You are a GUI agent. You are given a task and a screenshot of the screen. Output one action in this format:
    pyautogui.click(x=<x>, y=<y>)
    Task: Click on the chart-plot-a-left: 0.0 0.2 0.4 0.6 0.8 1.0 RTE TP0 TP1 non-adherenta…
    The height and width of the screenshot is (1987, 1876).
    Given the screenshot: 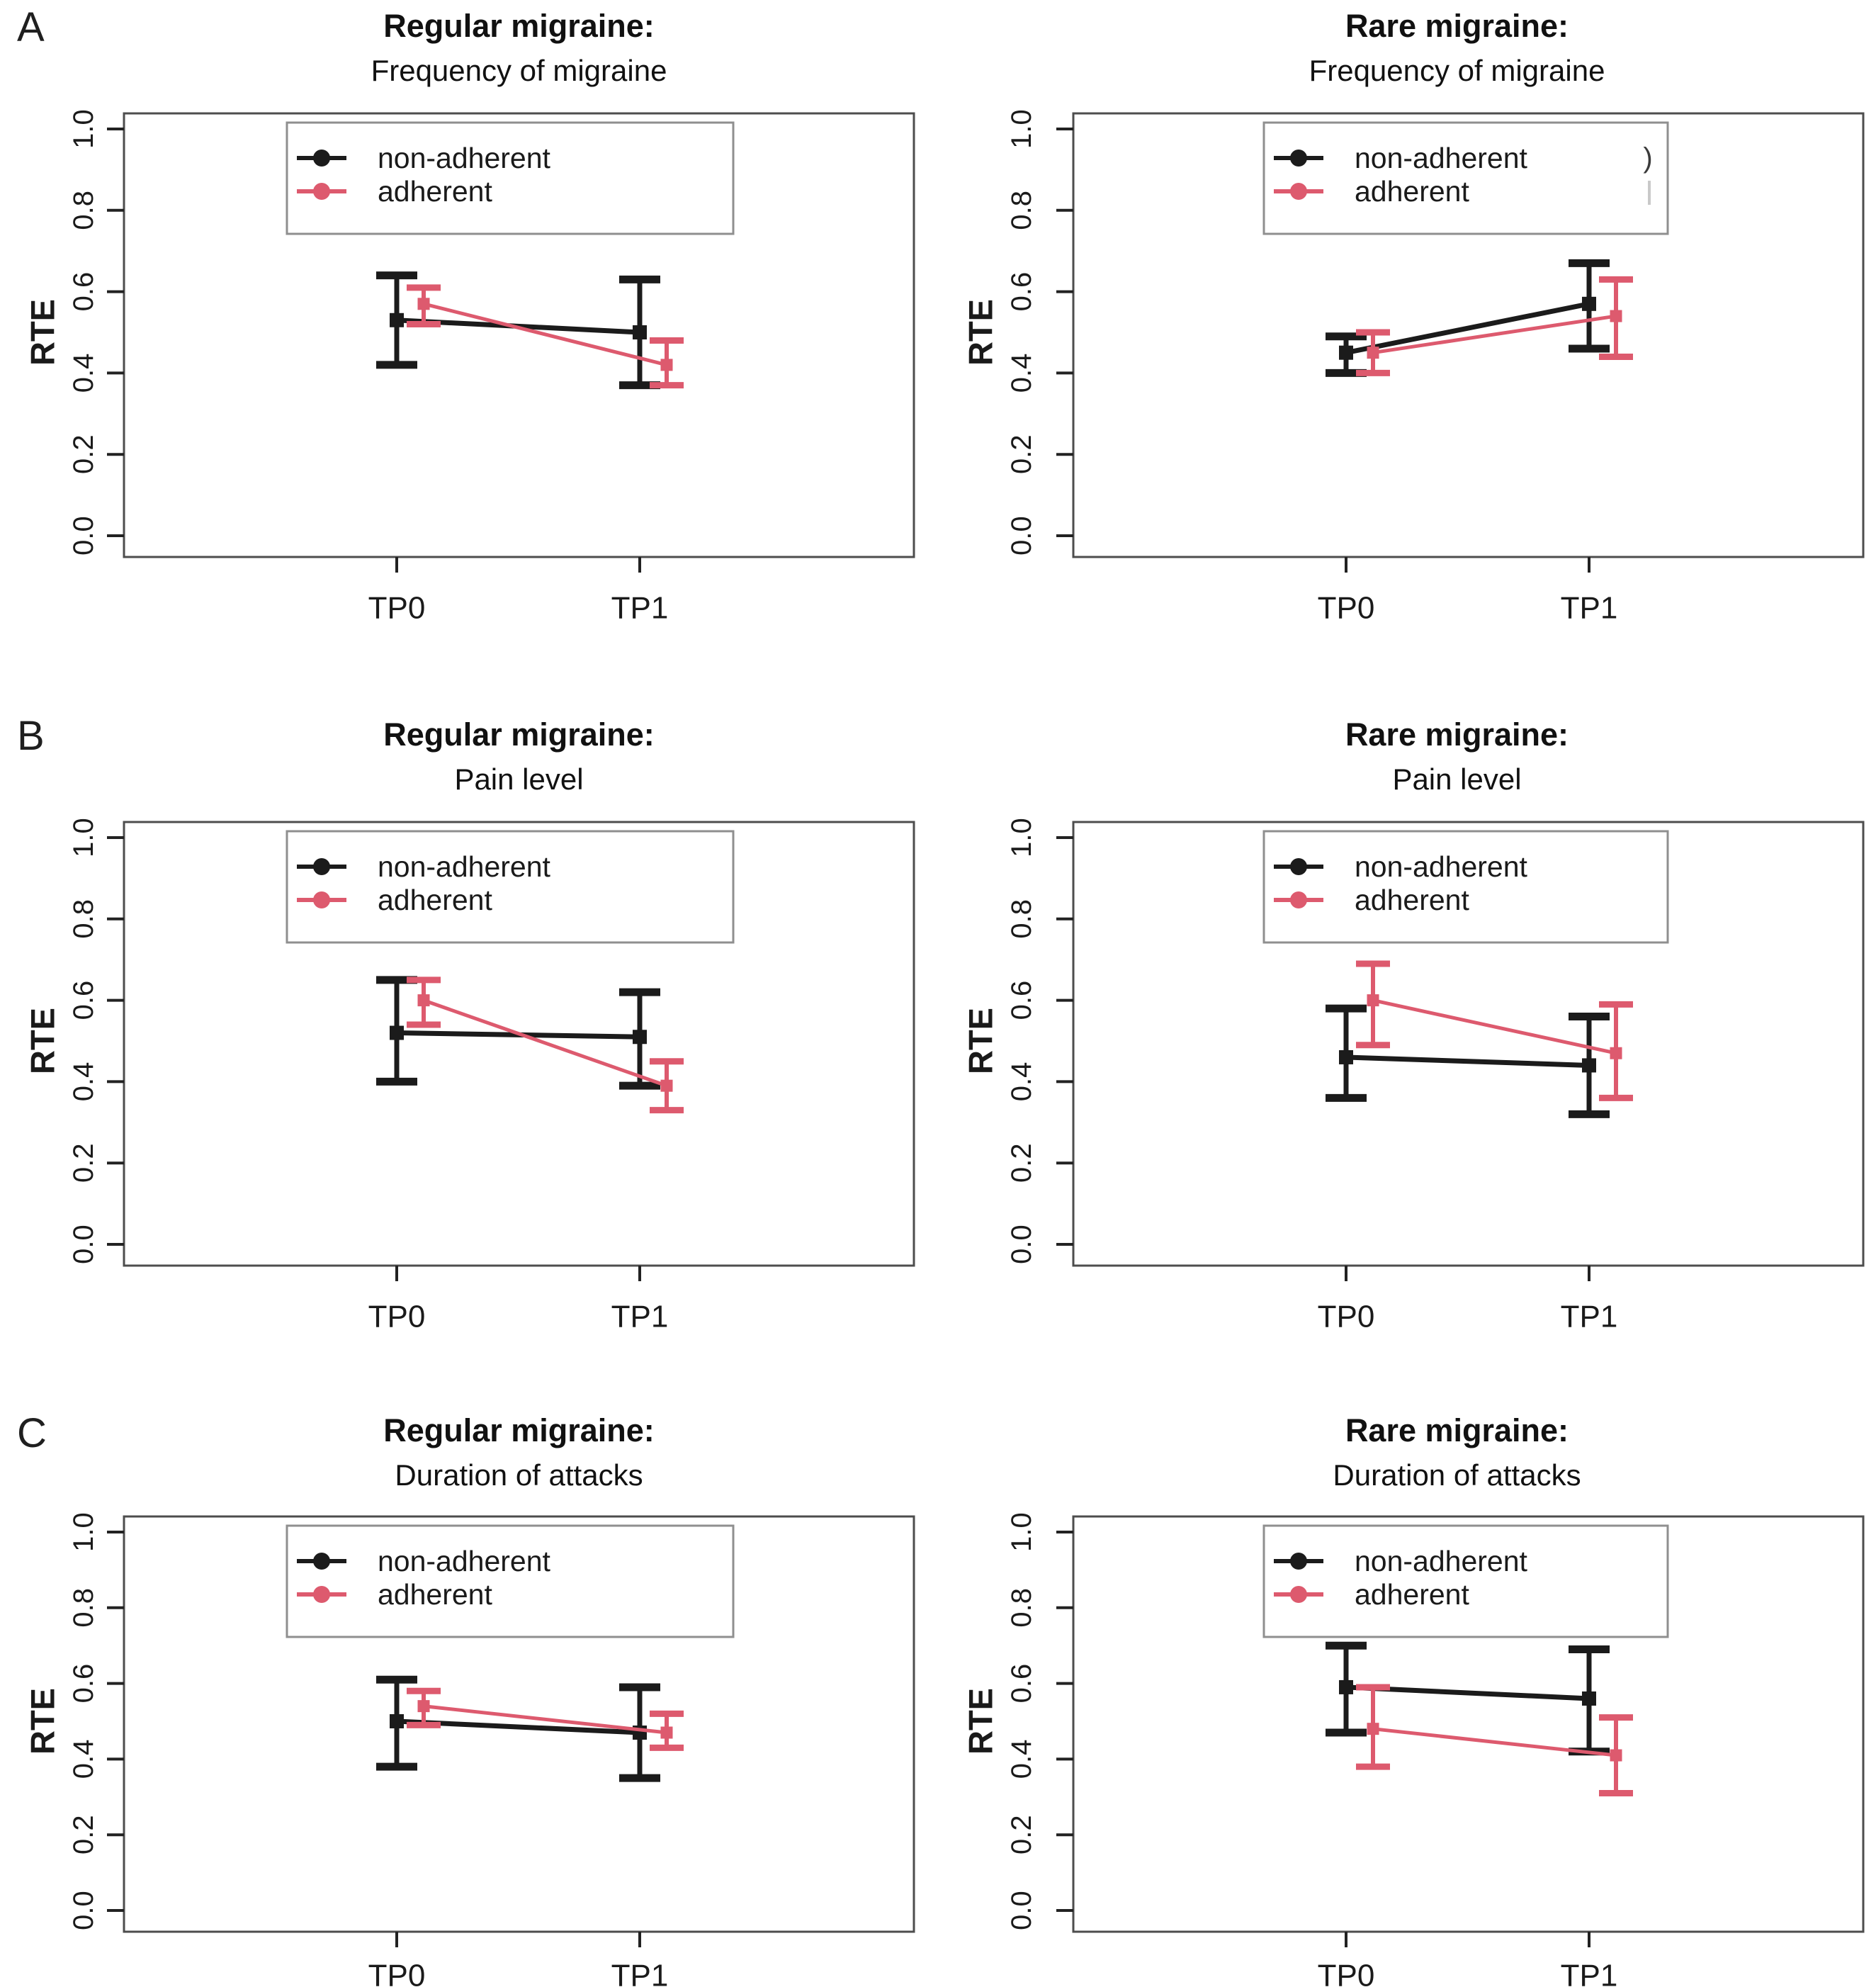 What is the action you would take?
    pyautogui.click(x=470, y=367)
    